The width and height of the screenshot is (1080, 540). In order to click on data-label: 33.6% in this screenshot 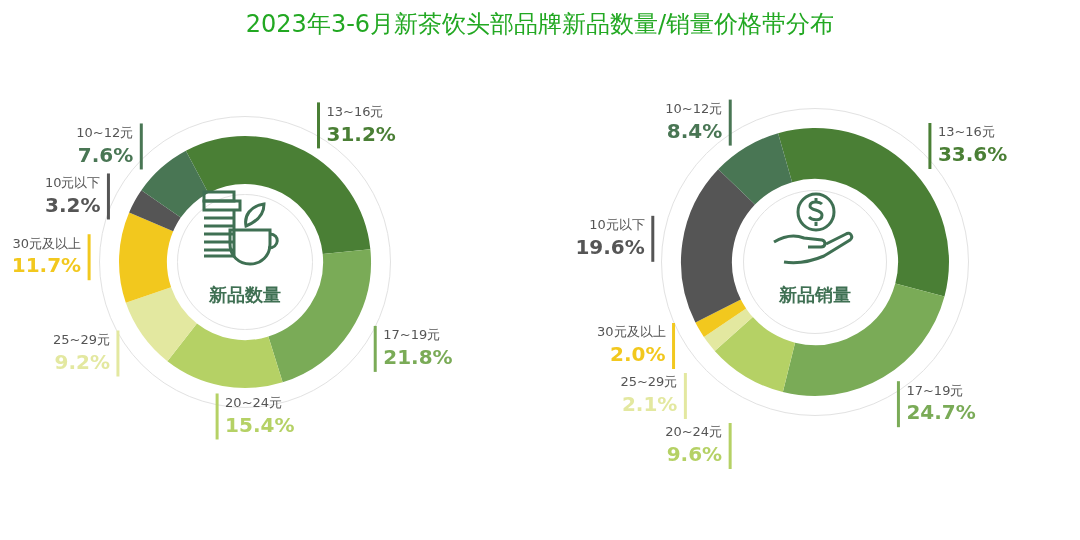, I will do `click(972, 154)`.